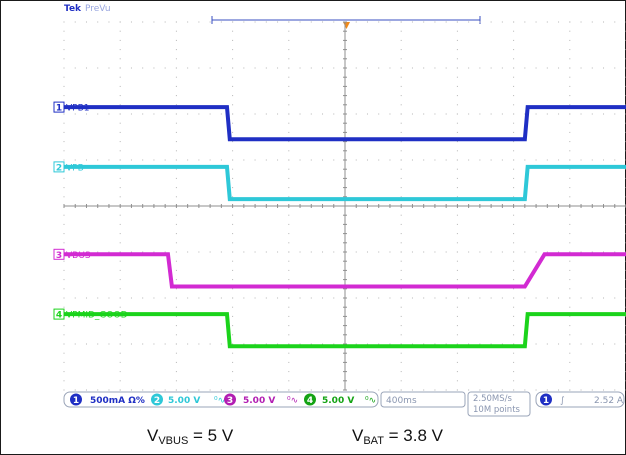 The width and height of the screenshot is (626, 455). Describe the element at coordinates (98, 9) in the screenshot. I see `mode-label: PreVu` at that location.